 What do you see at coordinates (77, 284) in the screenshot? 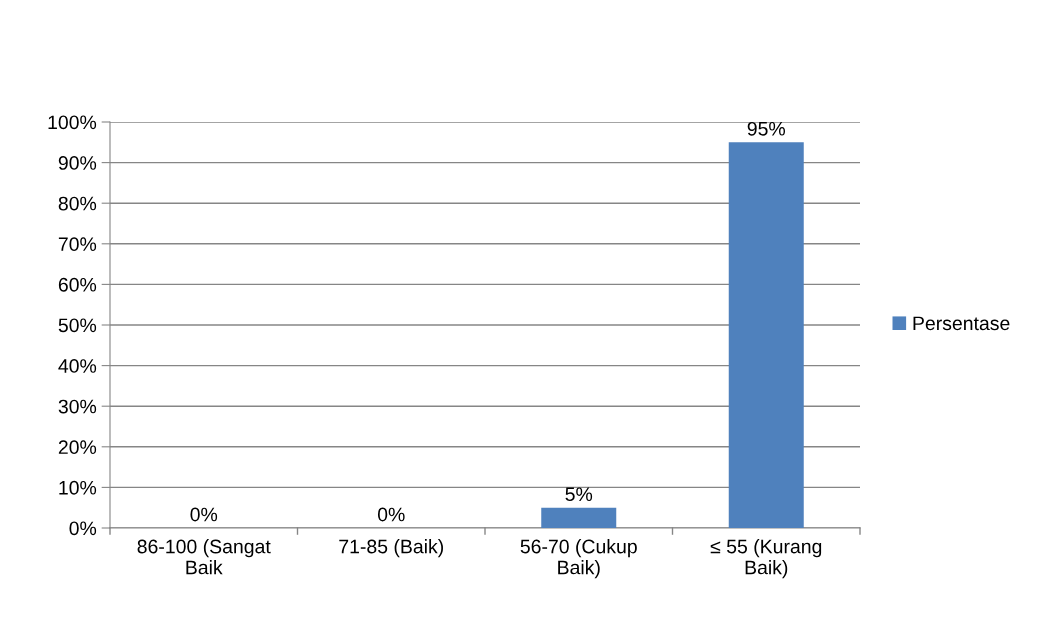
I see `y-tick-label: 60%` at bounding box center [77, 284].